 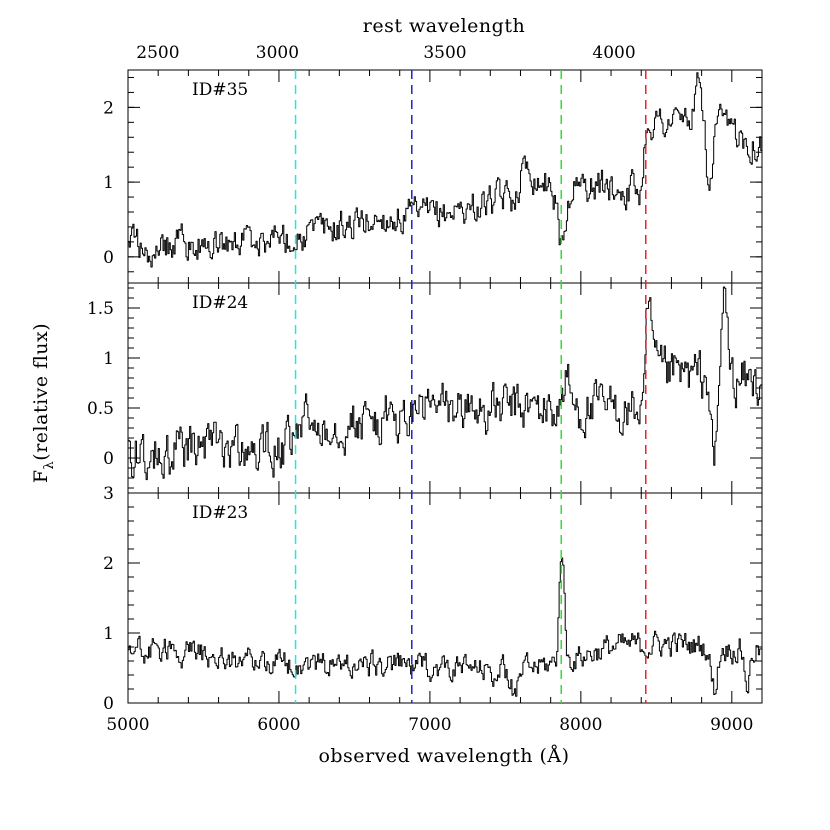 What do you see at coordinates (613, 53) in the screenshot?
I see `top-tick-label: 4000` at bounding box center [613, 53].